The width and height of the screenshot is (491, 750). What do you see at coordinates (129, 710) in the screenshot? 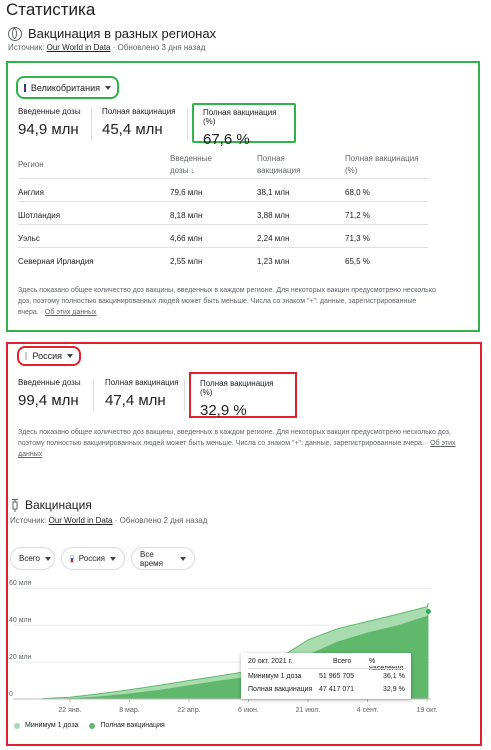
I see `x-tick-label: 8 мар.` at bounding box center [129, 710].